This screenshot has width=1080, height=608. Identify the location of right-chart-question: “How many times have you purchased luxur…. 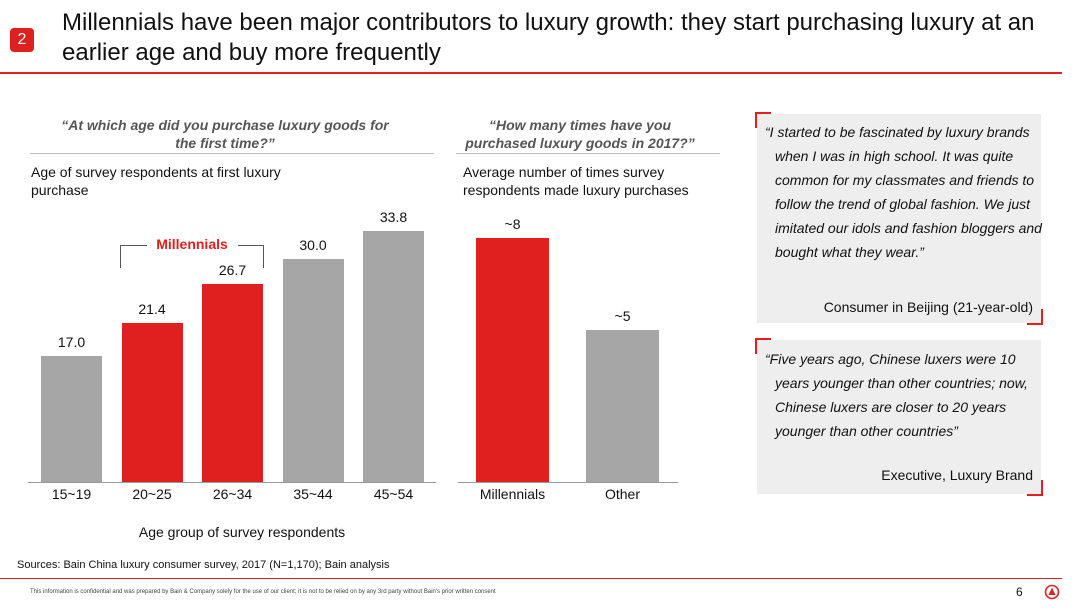
(580, 134).